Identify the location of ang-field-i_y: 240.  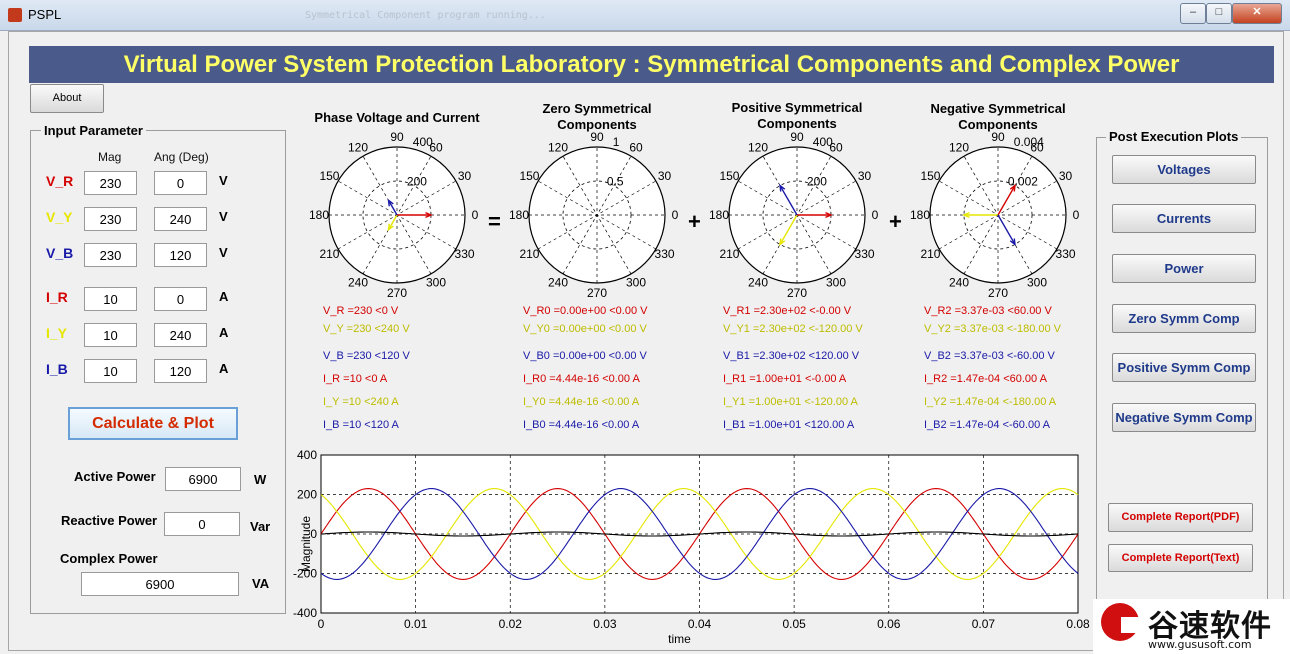
(180, 335).